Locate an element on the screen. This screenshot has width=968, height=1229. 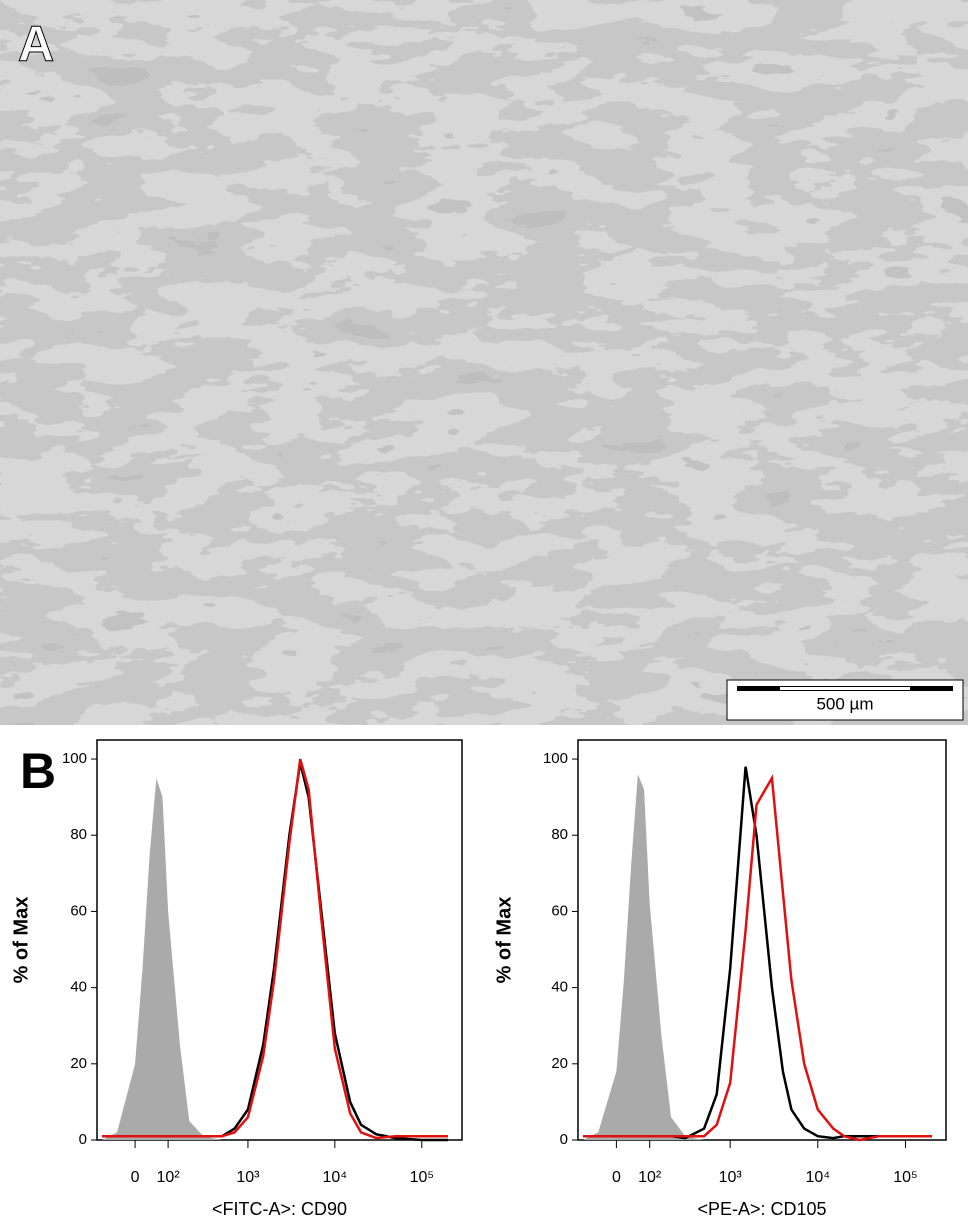
panel-label: A is located at coordinates (36, 44).